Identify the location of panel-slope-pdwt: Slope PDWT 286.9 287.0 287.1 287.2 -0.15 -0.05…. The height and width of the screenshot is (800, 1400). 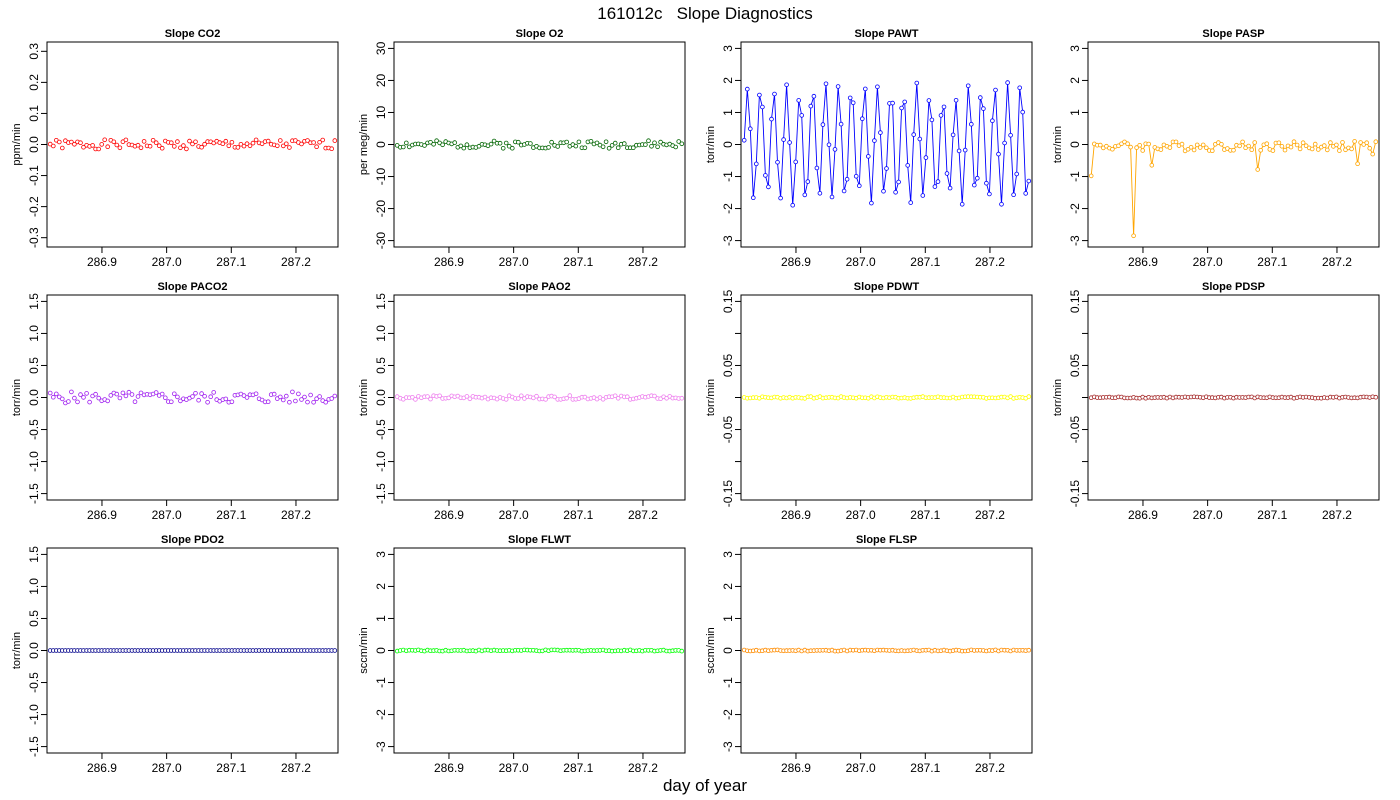
(869, 401).